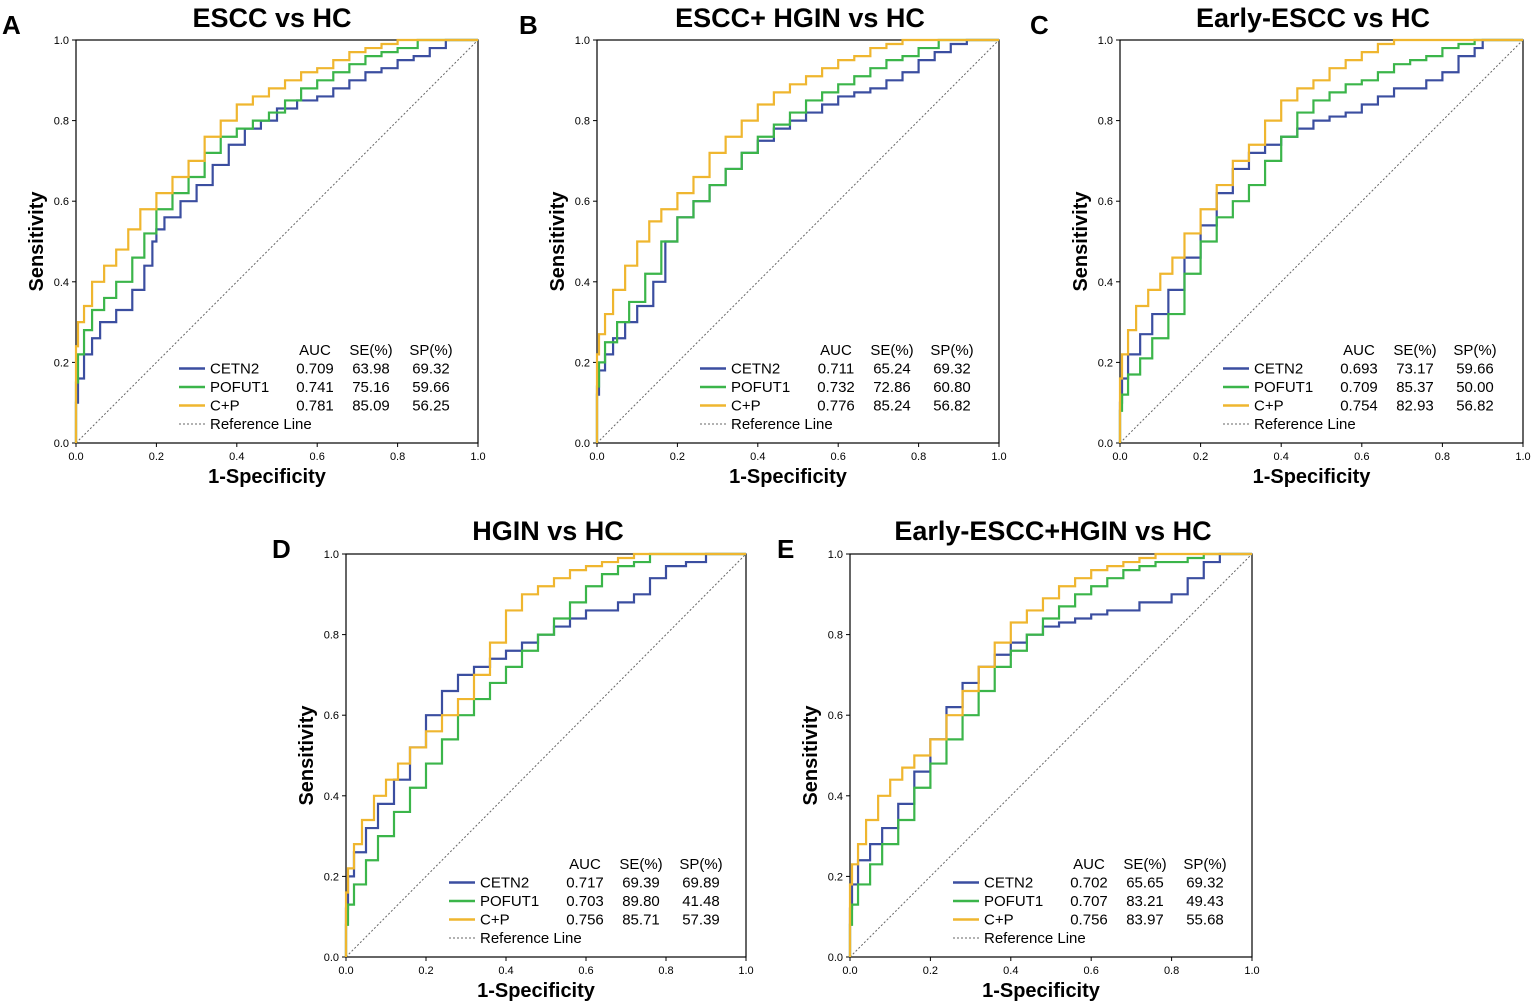  Describe the element at coordinates (1089, 901) in the screenshot. I see `legend-stat-value: 0.707` at that location.